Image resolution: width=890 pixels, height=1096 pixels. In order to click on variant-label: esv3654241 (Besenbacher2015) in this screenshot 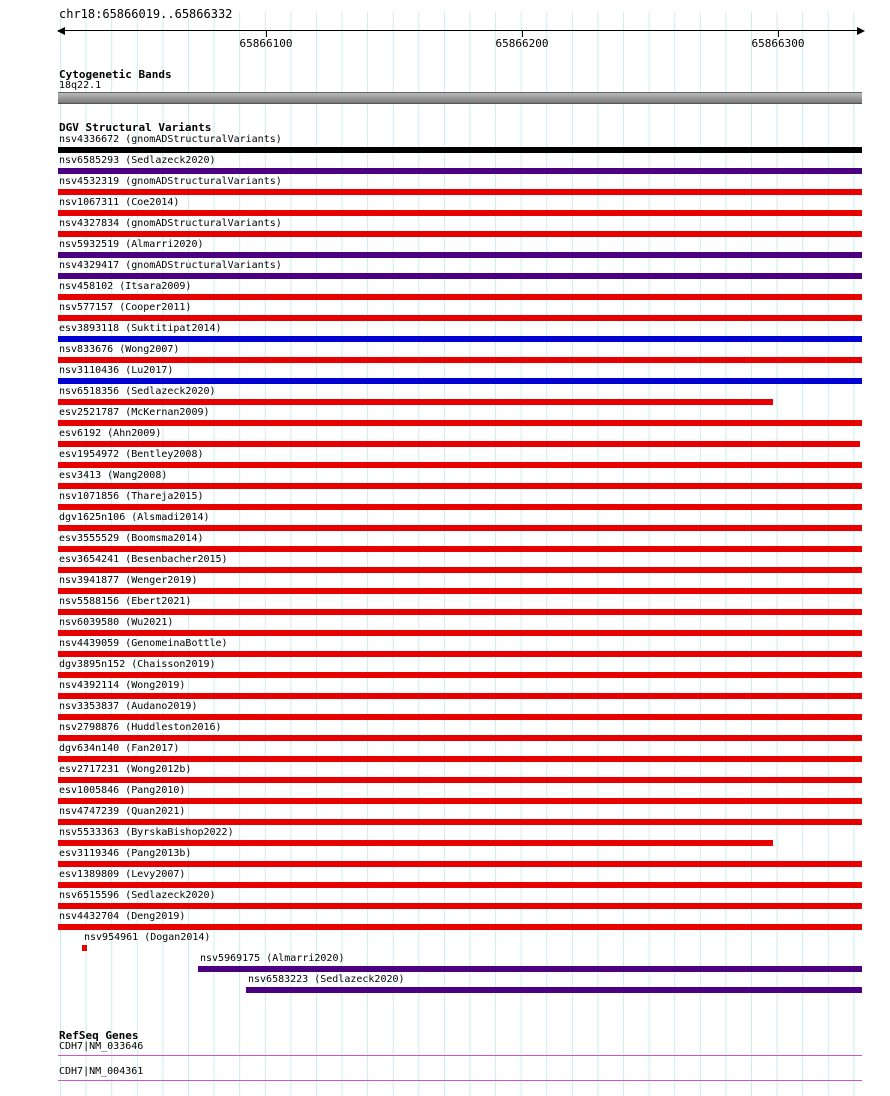, I will do `click(143, 559)`.